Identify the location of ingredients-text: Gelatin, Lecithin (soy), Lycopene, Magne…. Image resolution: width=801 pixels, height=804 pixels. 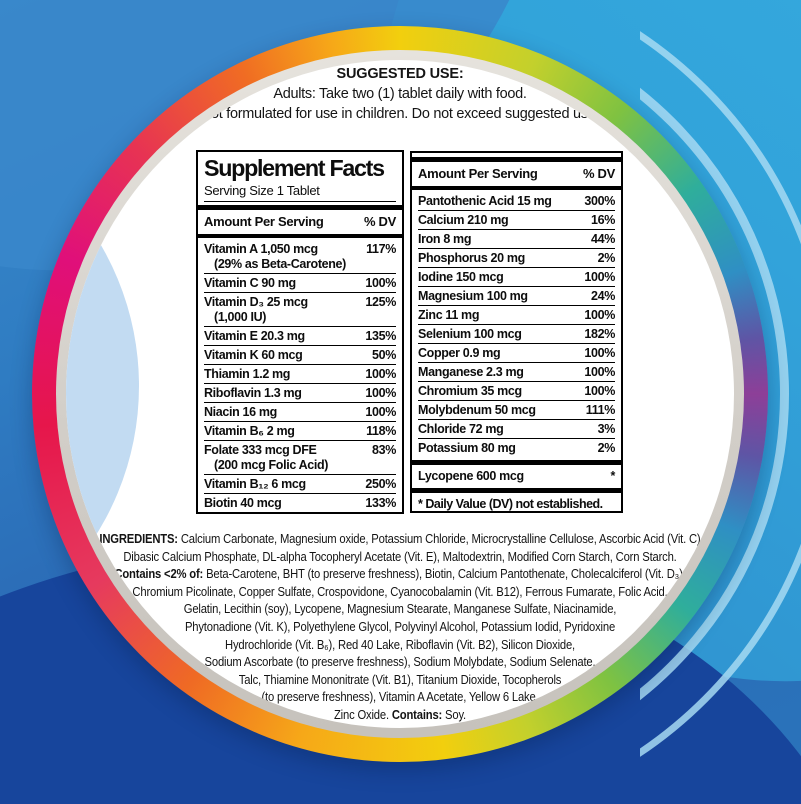
(400, 609).